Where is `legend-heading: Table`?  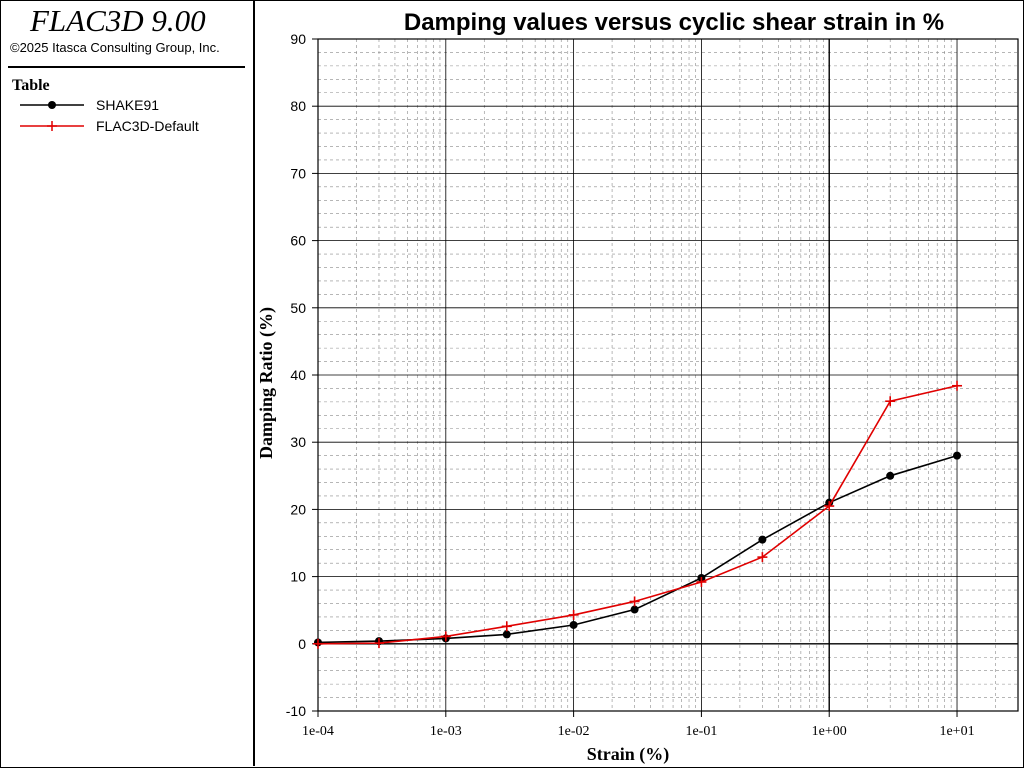
legend-heading: Table is located at coordinates (31, 85).